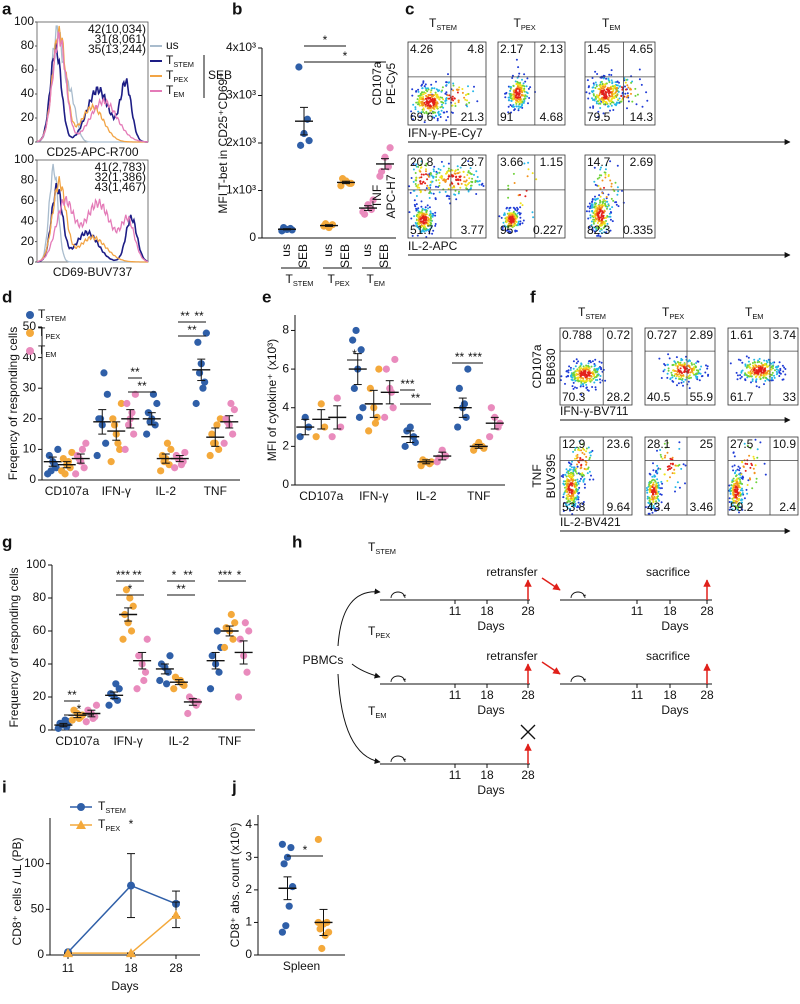  What do you see at coordinates (742, 335) in the screenshot?
I see `quadrant-value: 1.61` at bounding box center [742, 335].